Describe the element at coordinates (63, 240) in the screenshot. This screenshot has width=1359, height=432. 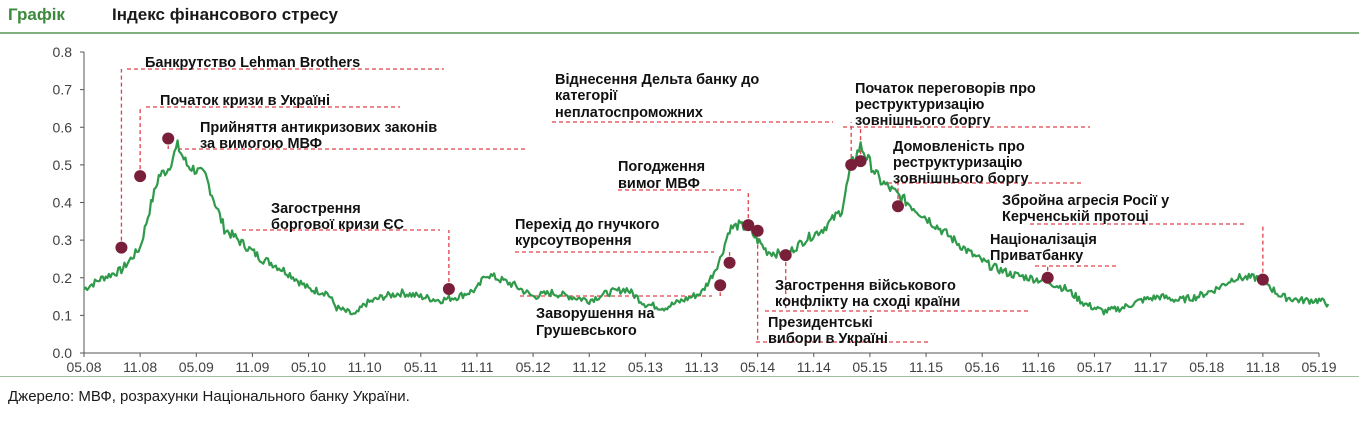
I see `y-tick-label: 0.3` at that location.